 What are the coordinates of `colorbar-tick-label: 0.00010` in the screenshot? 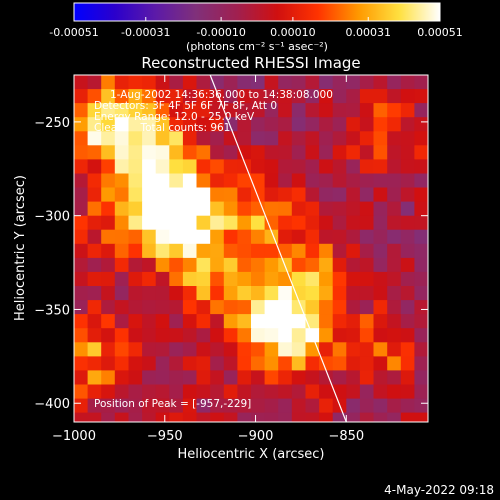 It's located at (293, 32).